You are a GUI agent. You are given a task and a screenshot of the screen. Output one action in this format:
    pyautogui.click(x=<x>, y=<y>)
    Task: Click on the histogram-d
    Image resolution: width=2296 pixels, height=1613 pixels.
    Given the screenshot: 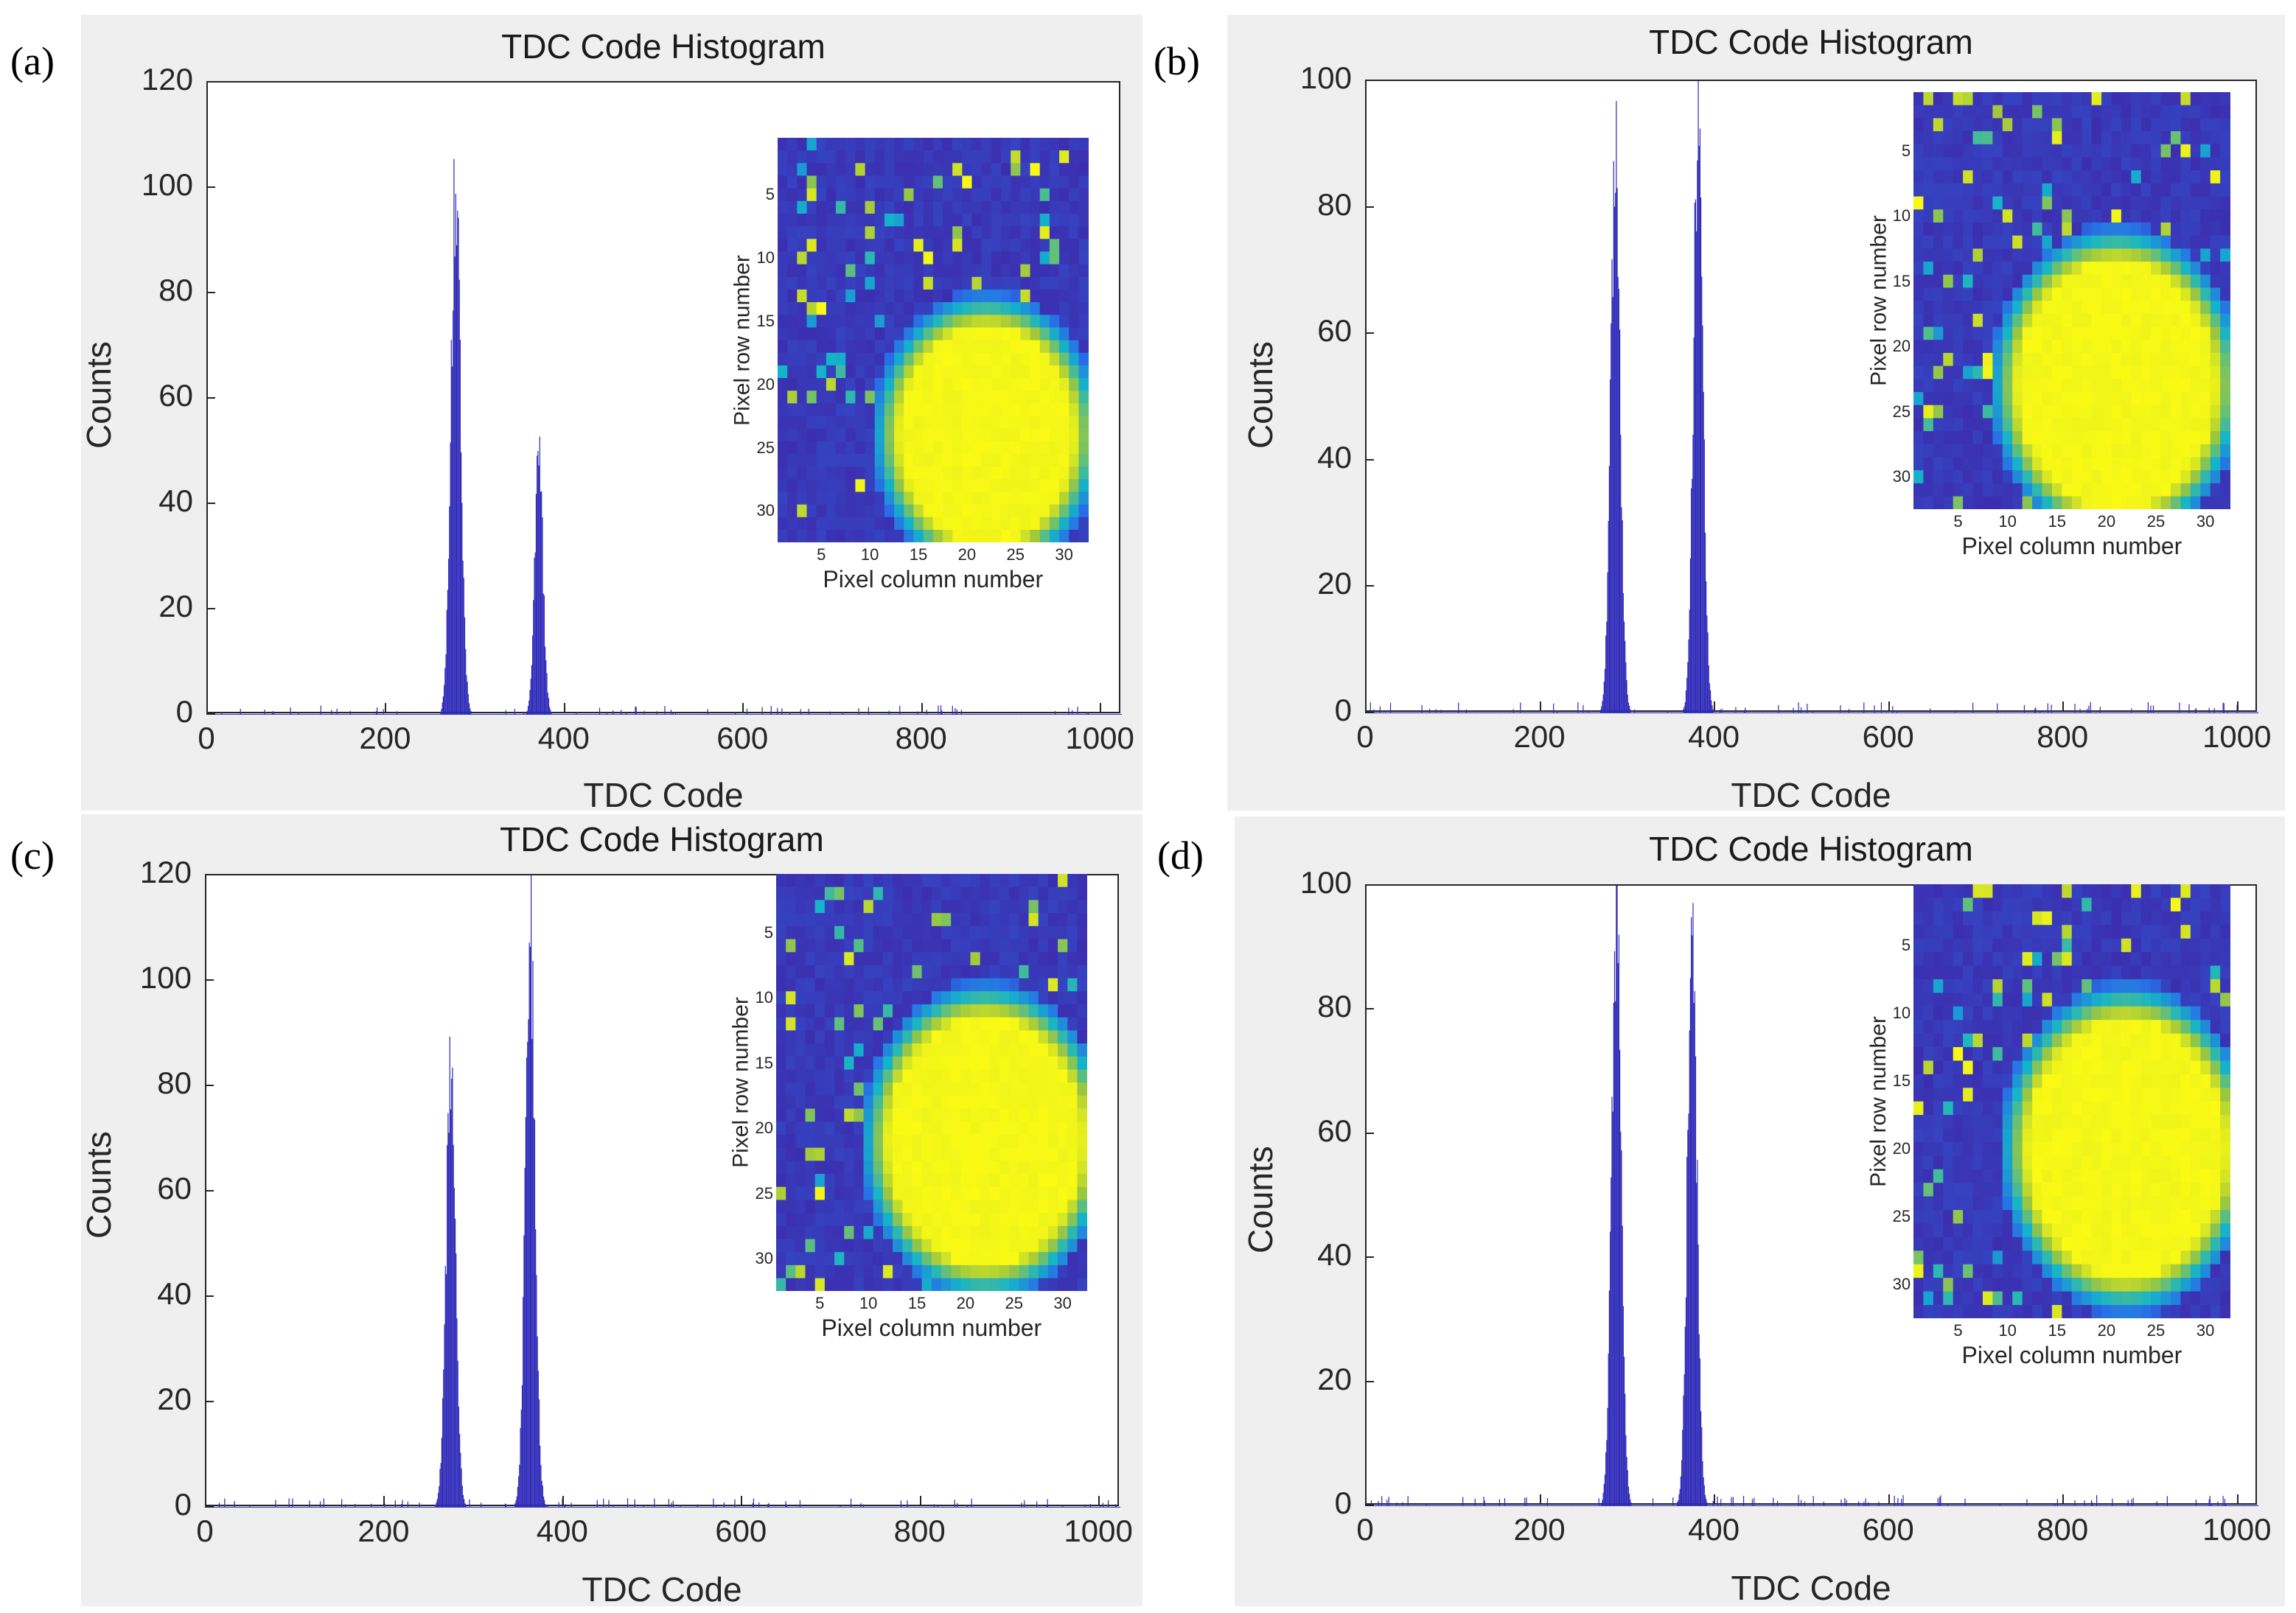 What is the action you would take?
    pyautogui.click(x=1812, y=1196)
    